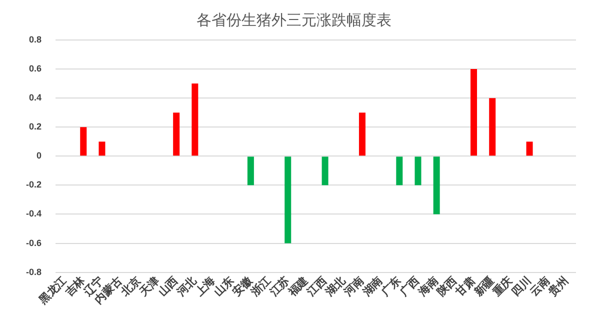 The image size is (600, 321). What do you see at coordinates (34, 213) in the screenshot?
I see `y-tick-label: -0.4` at bounding box center [34, 213].